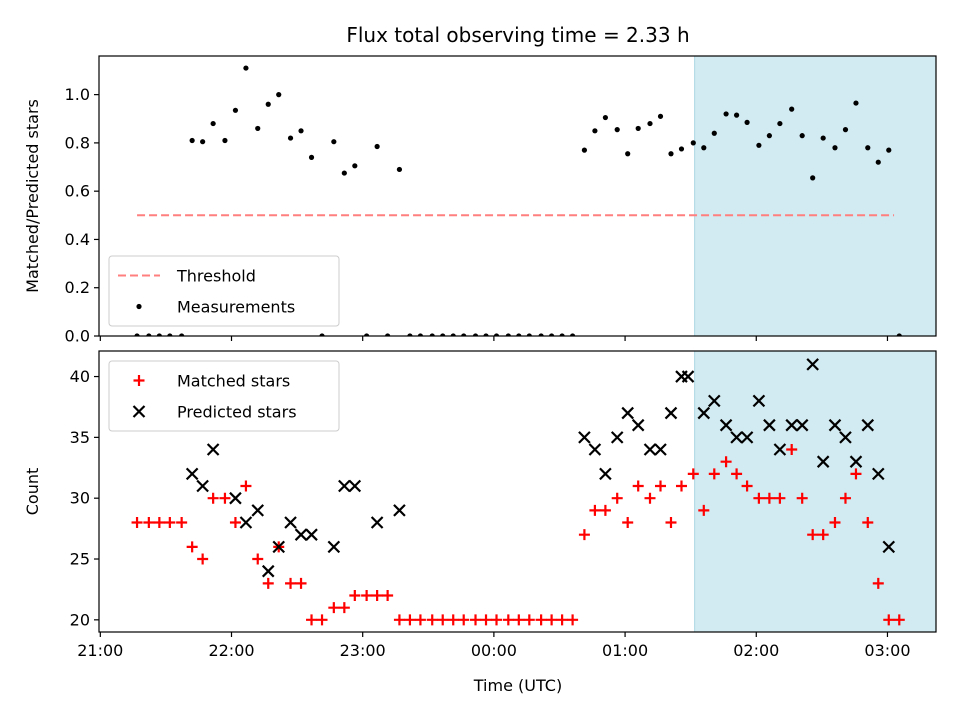 This screenshot has height=720, width=960. What do you see at coordinates (887, 650) in the screenshot?
I see `x-tick-label: 03:00` at bounding box center [887, 650].